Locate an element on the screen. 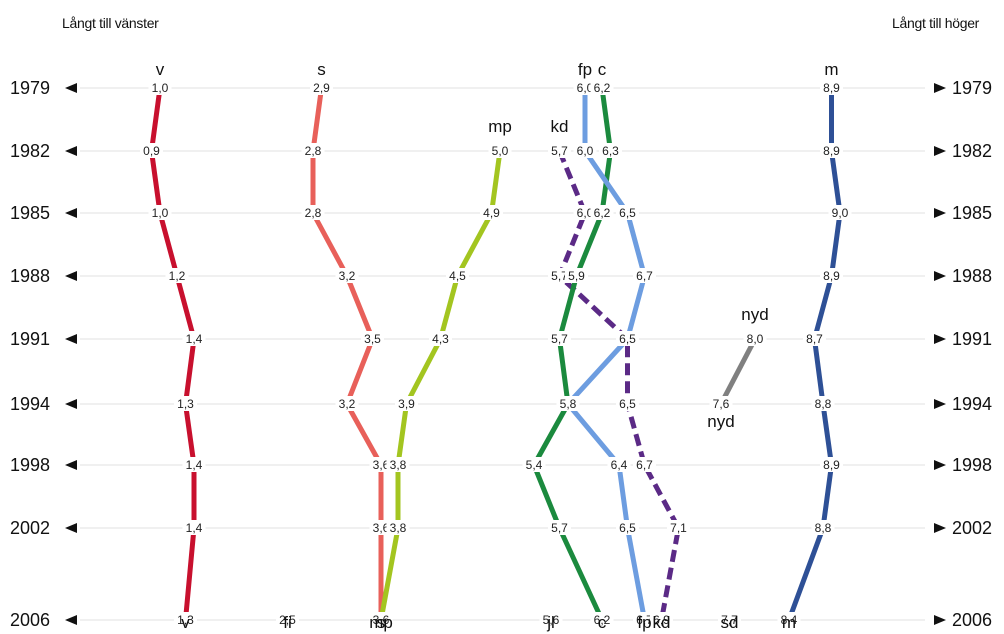 The height and width of the screenshot is (634, 1004). series-line-mp is located at coordinates (440, 385).